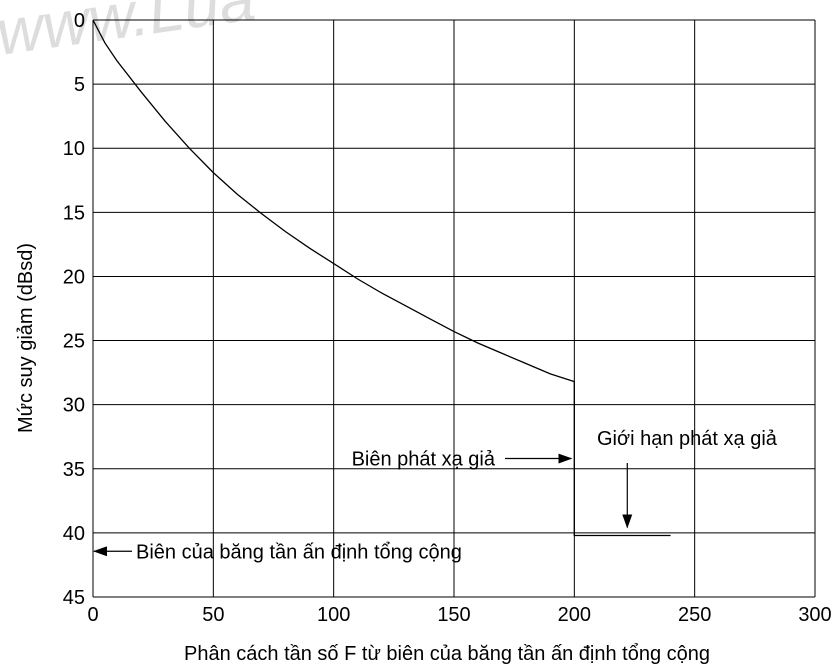 The width and height of the screenshot is (840, 666). Describe the element at coordinates (129, 34) in the screenshot. I see `watermark: www.Lua` at that location.